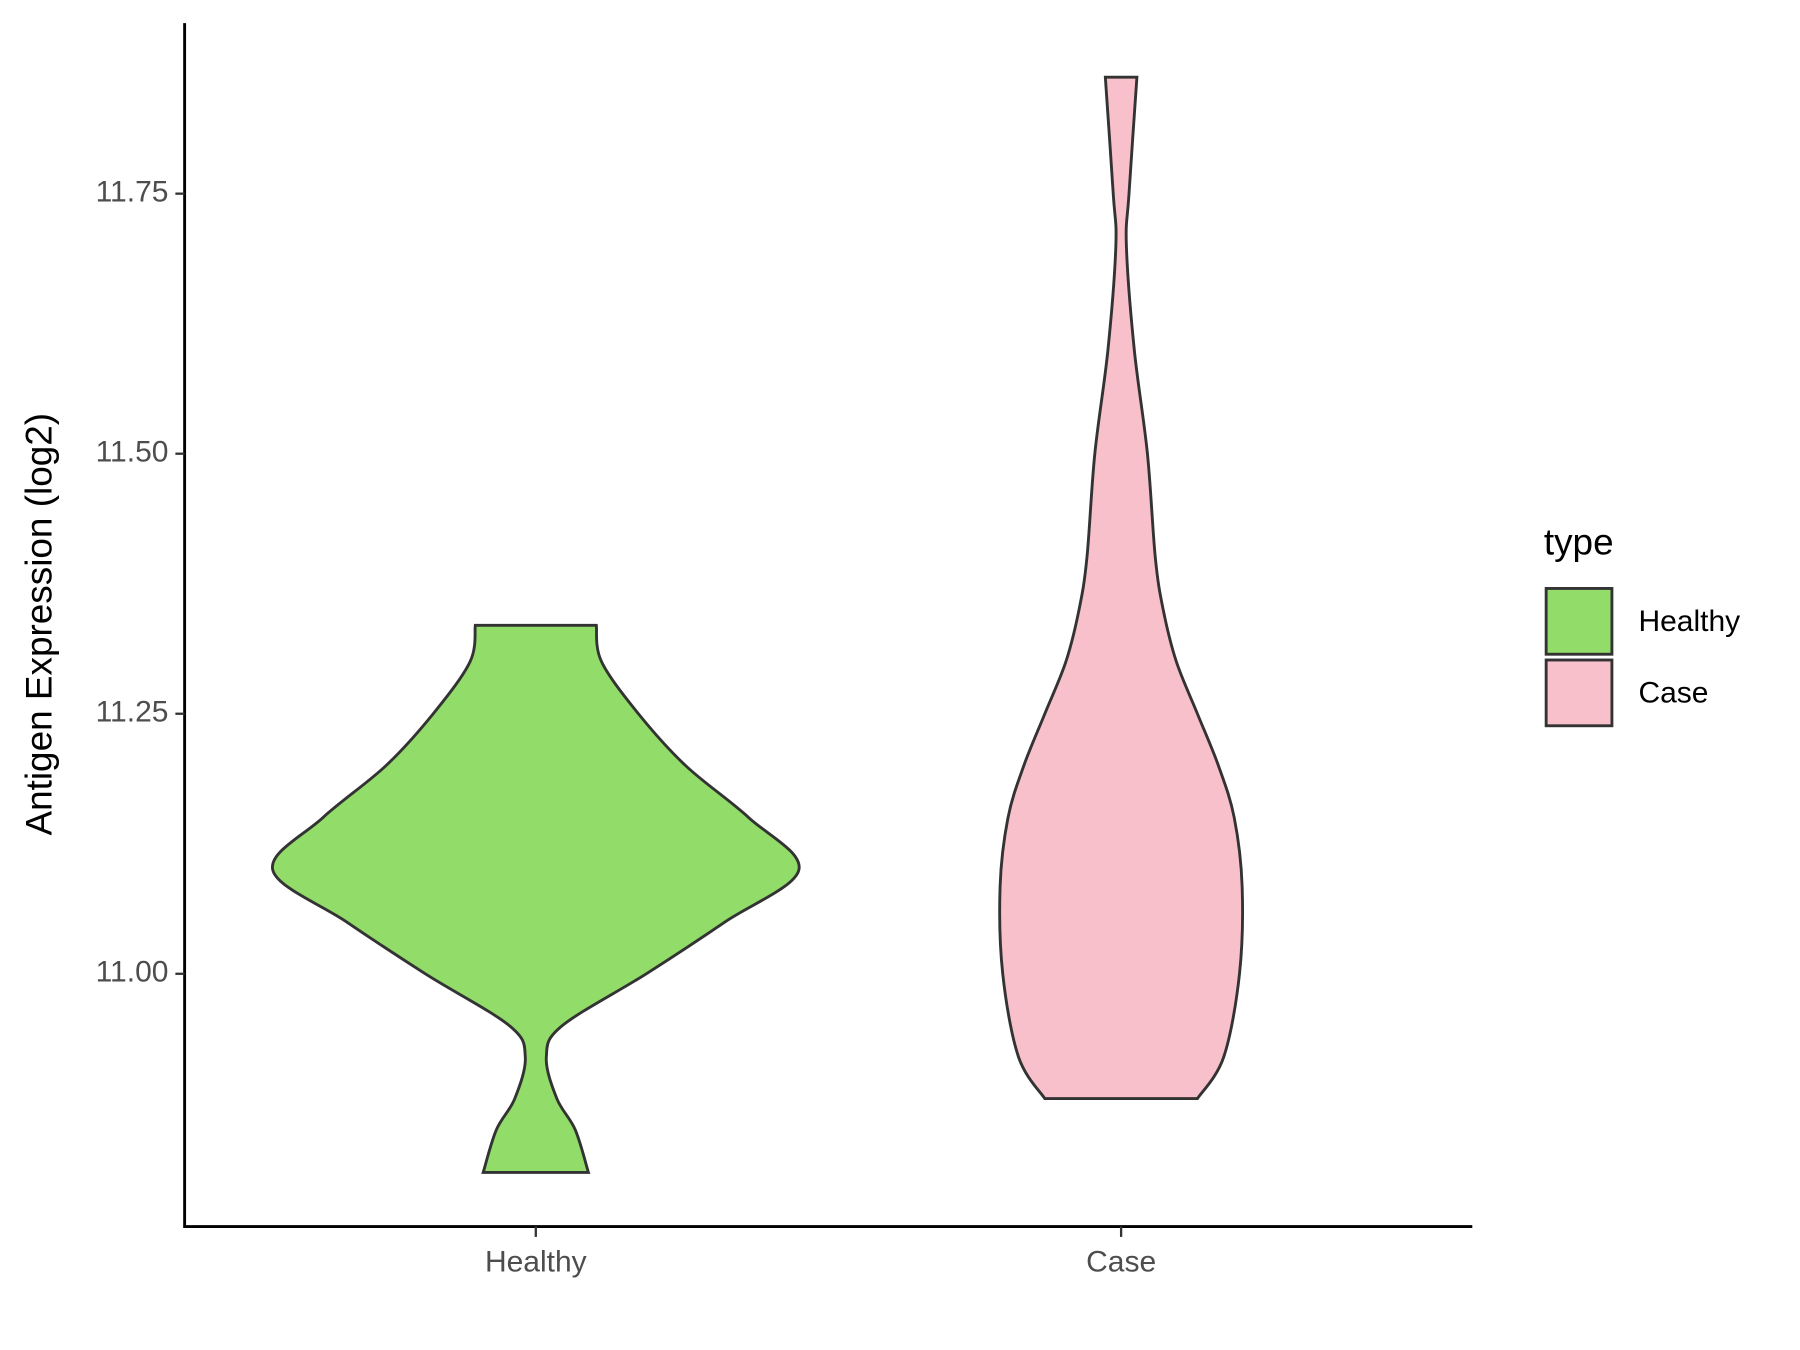  Describe the element at coordinates (1579, 541) in the screenshot. I see `legend-title: type` at that location.